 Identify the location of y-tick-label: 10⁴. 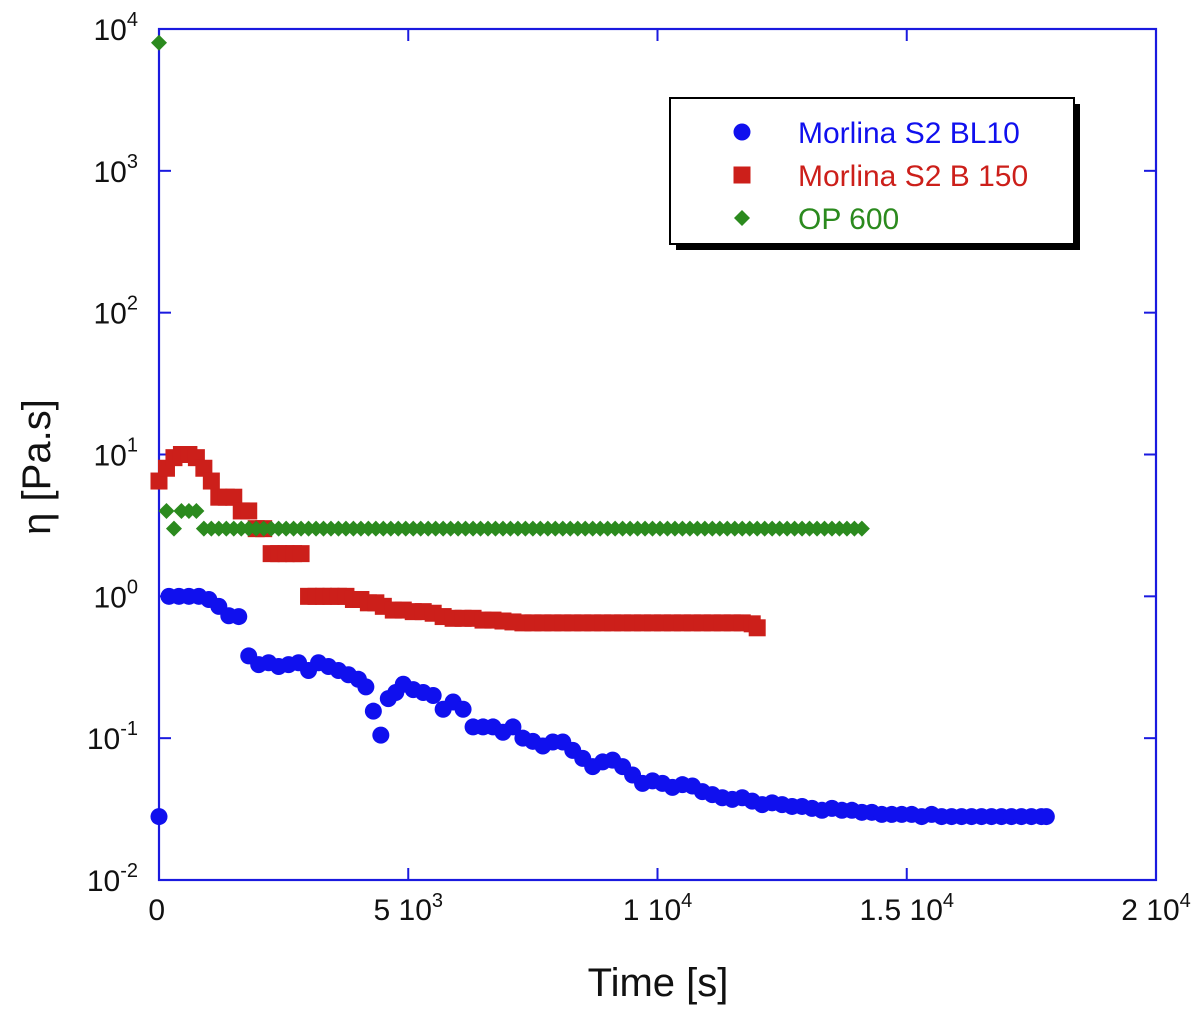
(116, 28).